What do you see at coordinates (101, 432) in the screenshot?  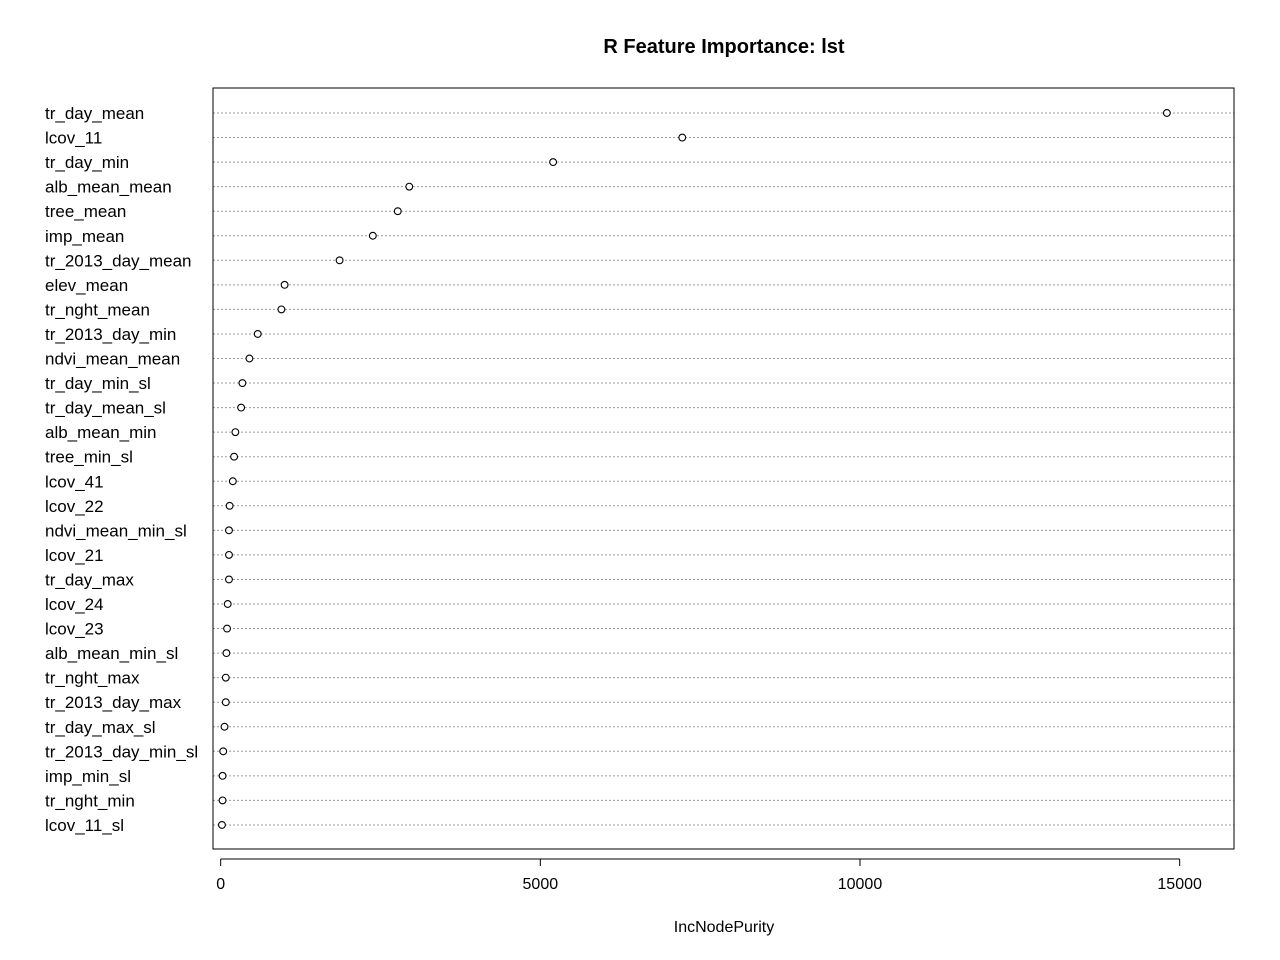 I see `category-label: alb_mean_min` at bounding box center [101, 432].